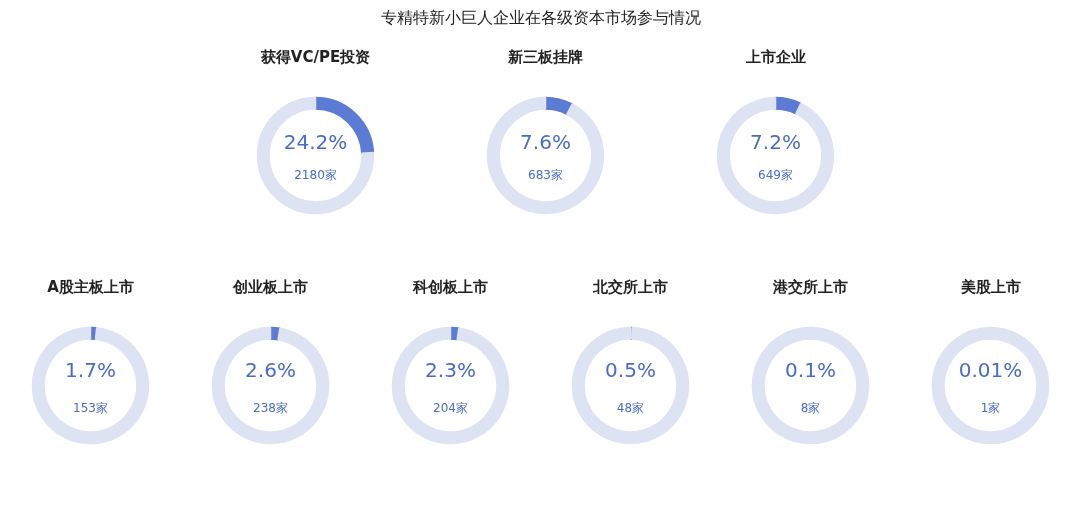  Describe the element at coordinates (810, 408) in the screenshot. I see `text: 8家` at that location.